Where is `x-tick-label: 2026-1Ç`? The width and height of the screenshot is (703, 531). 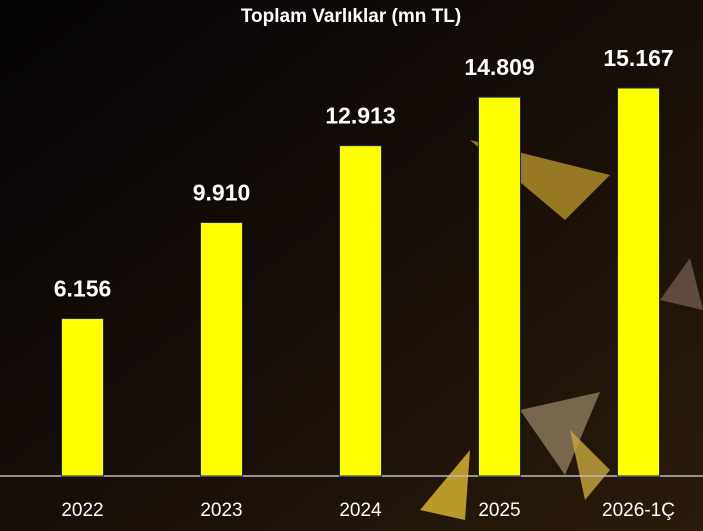
x-tick-label: 2026-1Ç is located at coordinates (638, 510).